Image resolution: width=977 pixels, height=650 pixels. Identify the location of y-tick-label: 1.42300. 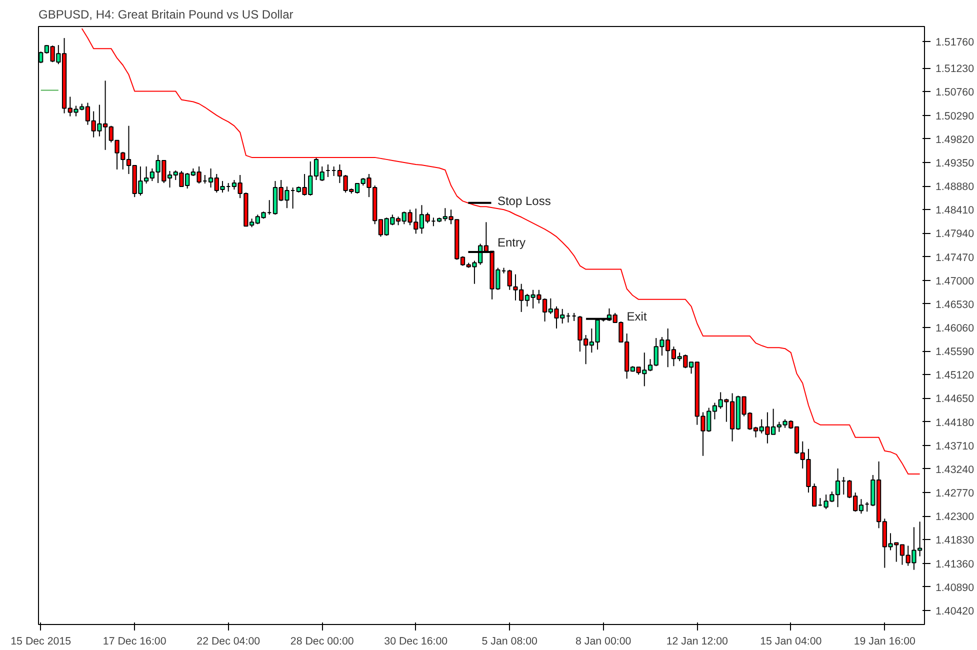
(955, 517).